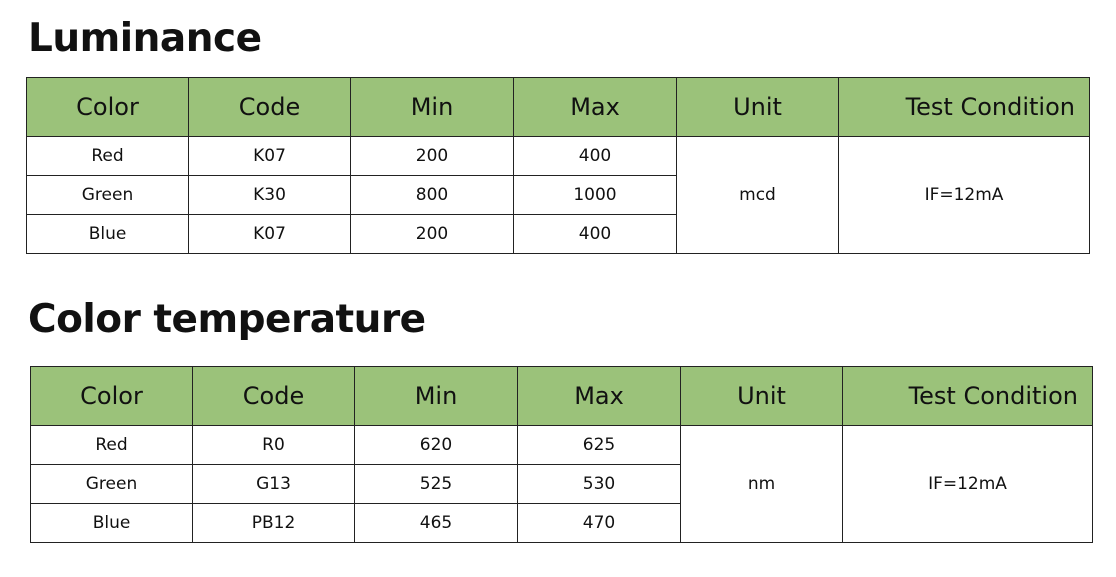 The height and width of the screenshot is (577, 1116). What do you see at coordinates (273, 484) in the screenshot?
I see `cell-code: G13` at bounding box center [273, 484].